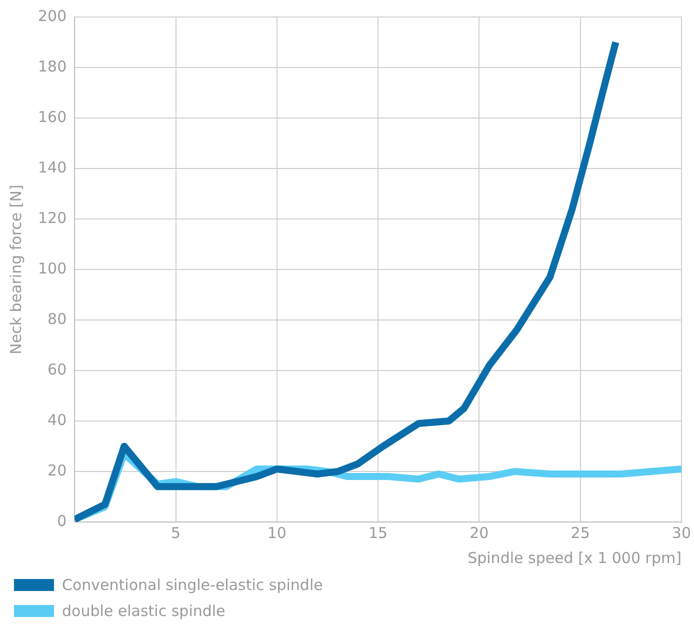 This screenshot has height=631, width=694. Describe the element at coordinates (575, 557) in the screenshot. I see `x-axis-title: Spindle speed [x 1 000 rpm]` at that location.